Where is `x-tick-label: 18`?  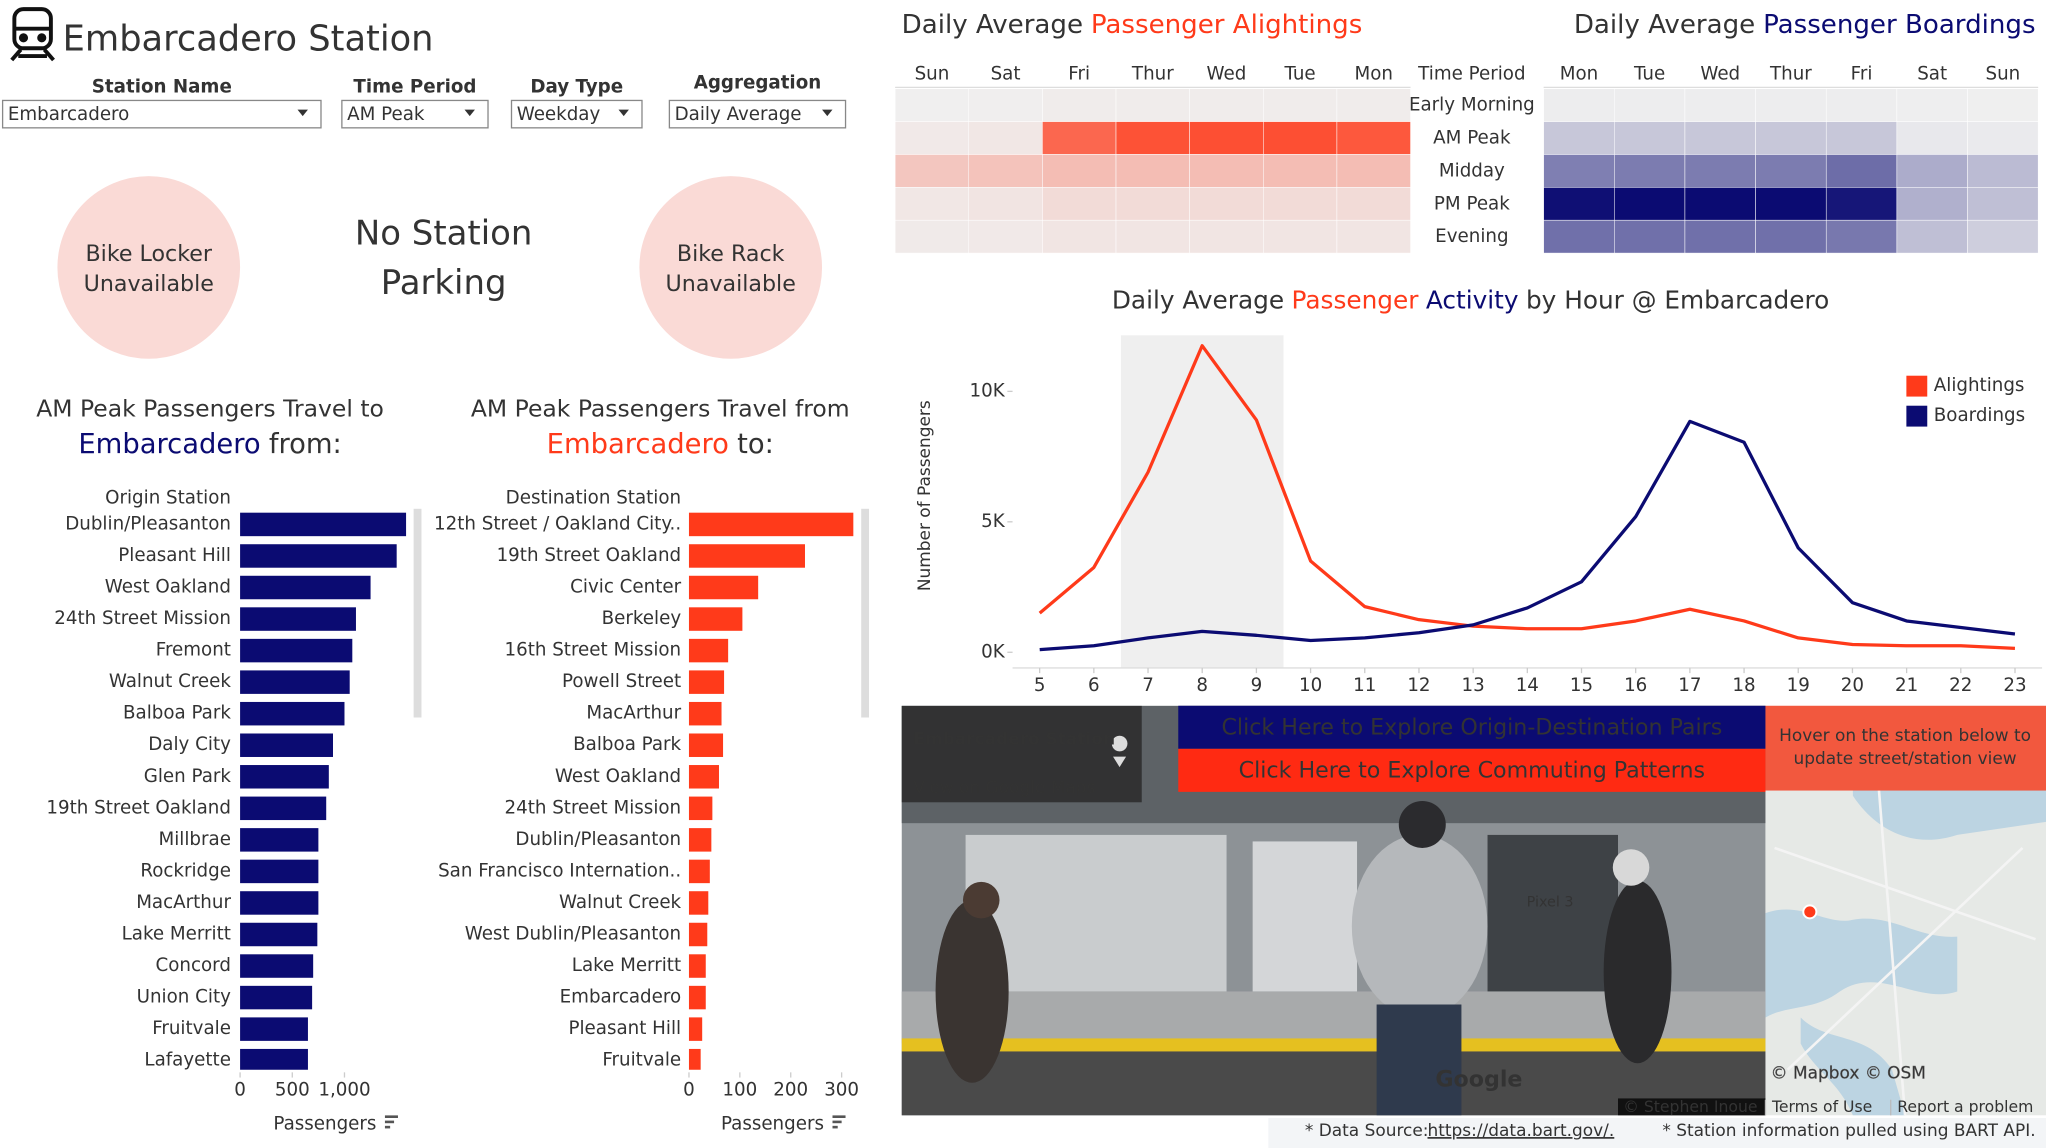
x-tick-label: 18 is located at coordinates (1743, 685).